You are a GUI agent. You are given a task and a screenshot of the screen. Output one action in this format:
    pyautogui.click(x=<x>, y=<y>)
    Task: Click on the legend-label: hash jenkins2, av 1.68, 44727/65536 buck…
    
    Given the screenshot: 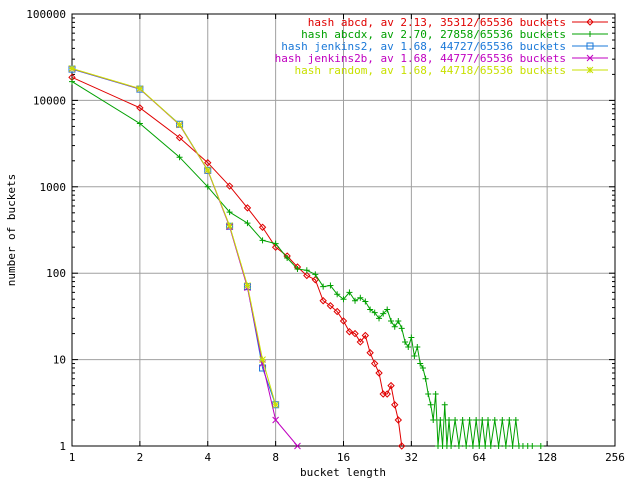 What is the action you would take?
    pyautogui.click(x=423, y=46)
    